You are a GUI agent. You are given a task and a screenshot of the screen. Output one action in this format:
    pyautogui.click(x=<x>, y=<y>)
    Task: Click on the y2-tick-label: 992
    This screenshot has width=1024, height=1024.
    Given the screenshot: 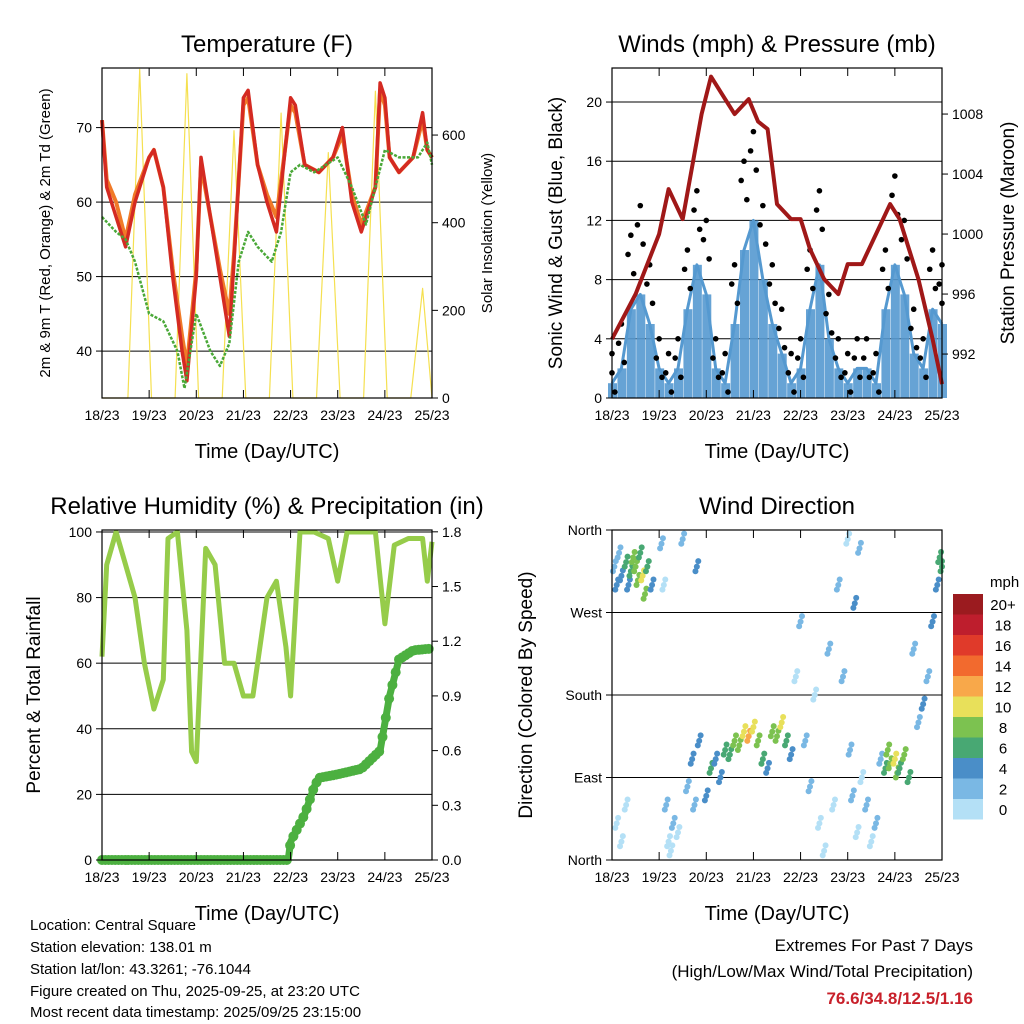 What is the action you would take?
    pyautogui.click(x=964, y=354)
    